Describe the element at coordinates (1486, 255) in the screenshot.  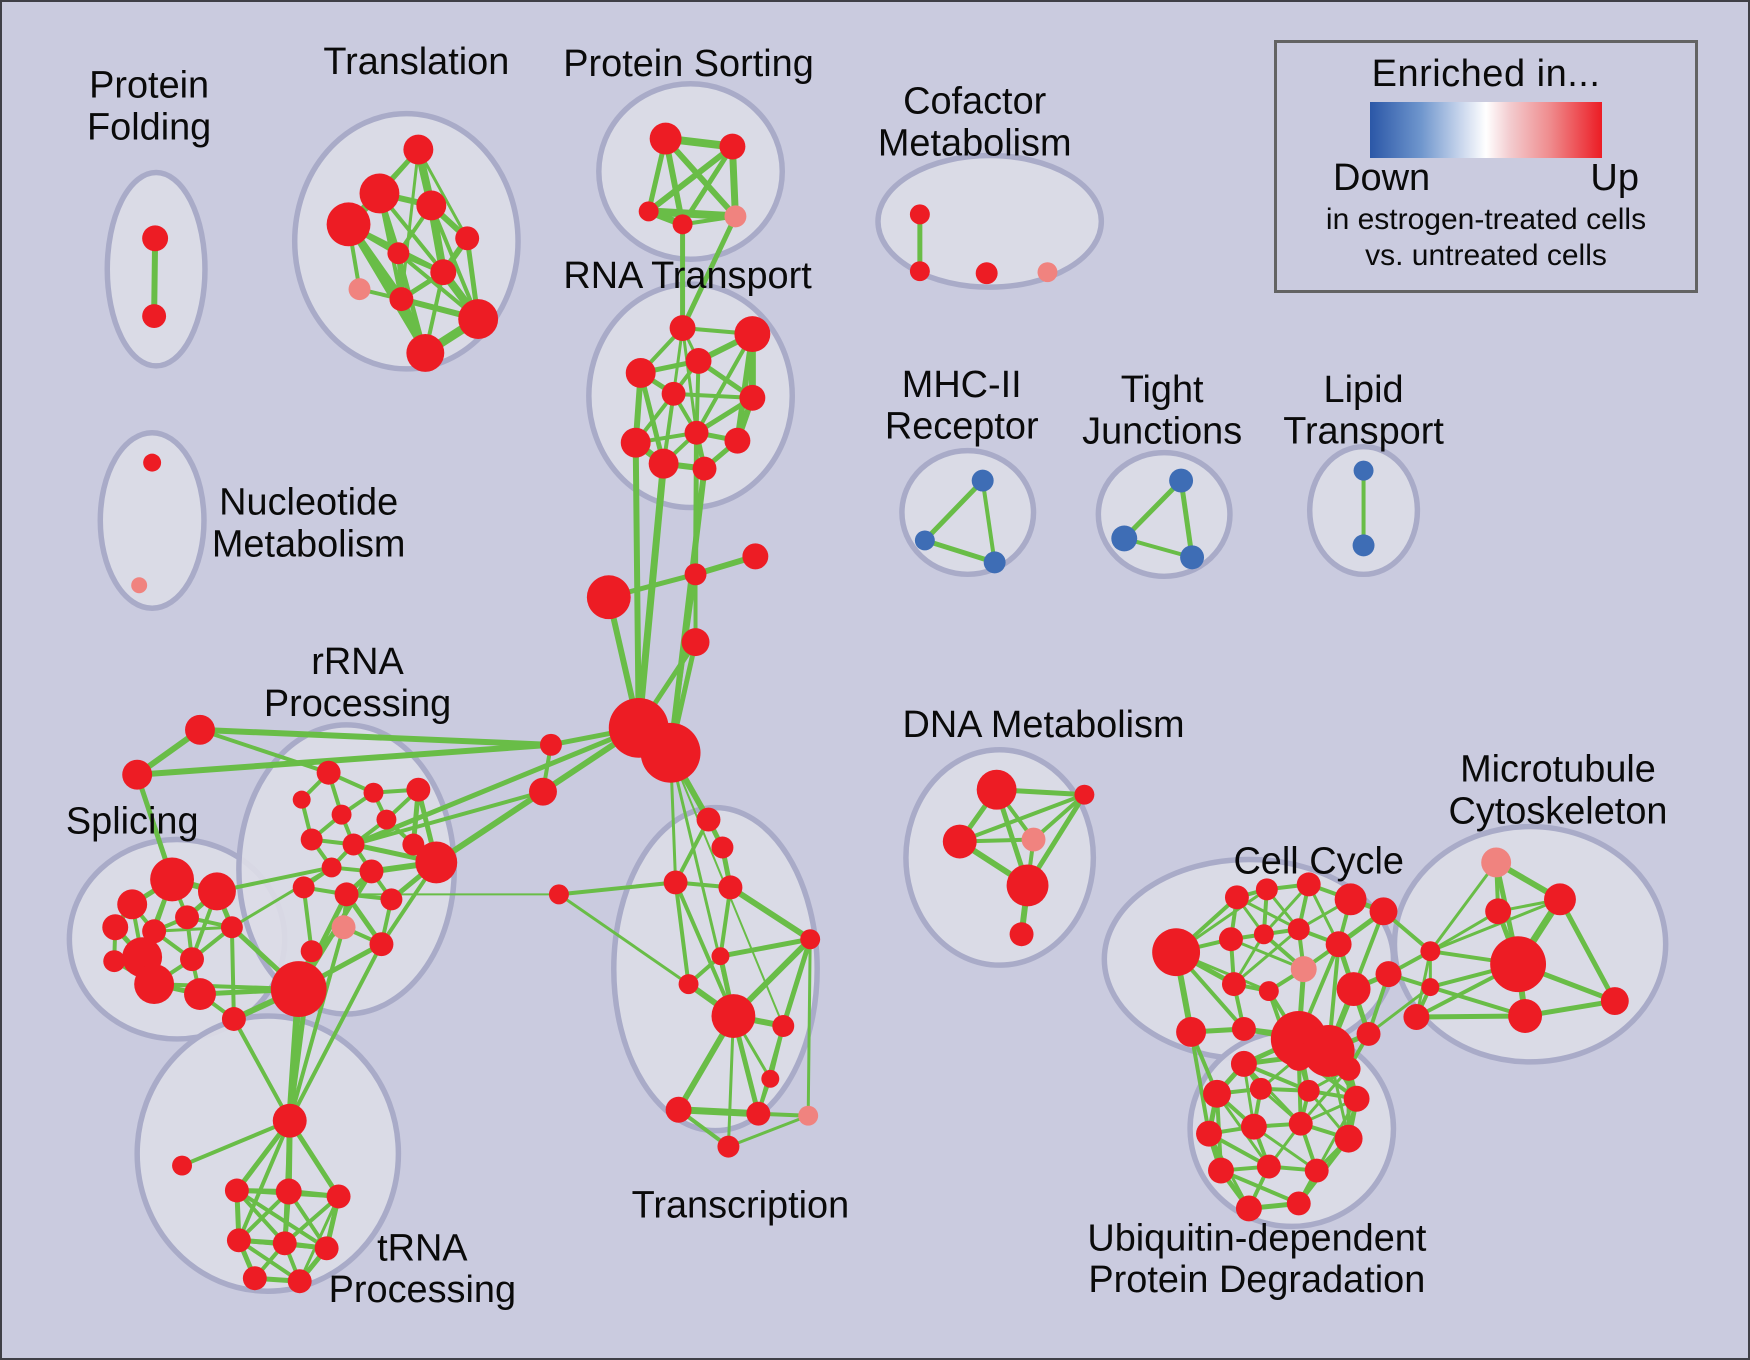
I see `legend-note-line2: vs. untreated cells` at that location.